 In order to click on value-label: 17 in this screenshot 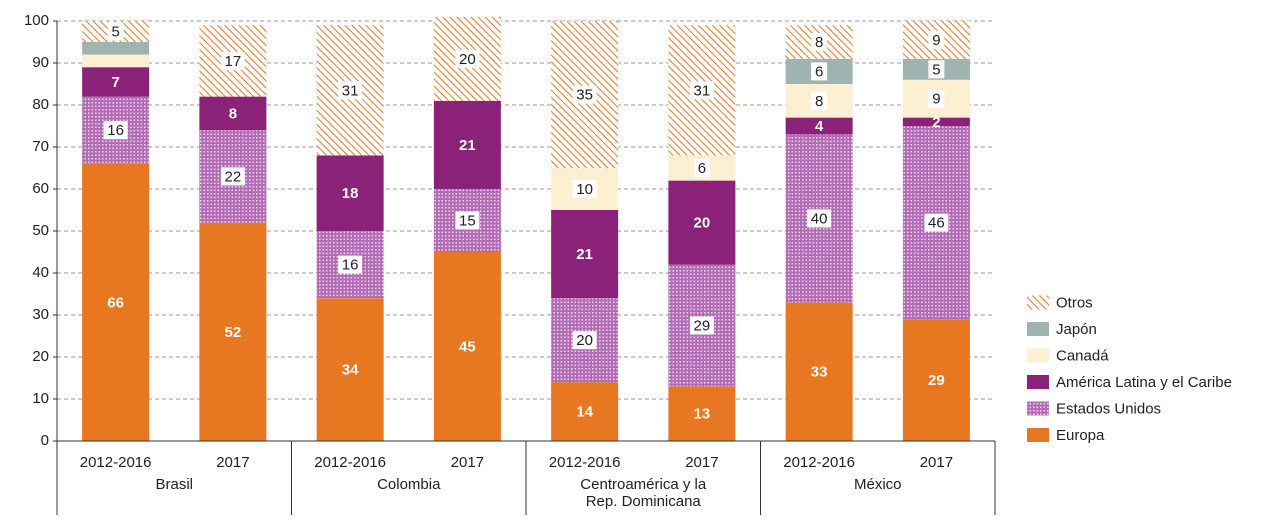, I will do `click(233, 61)`.